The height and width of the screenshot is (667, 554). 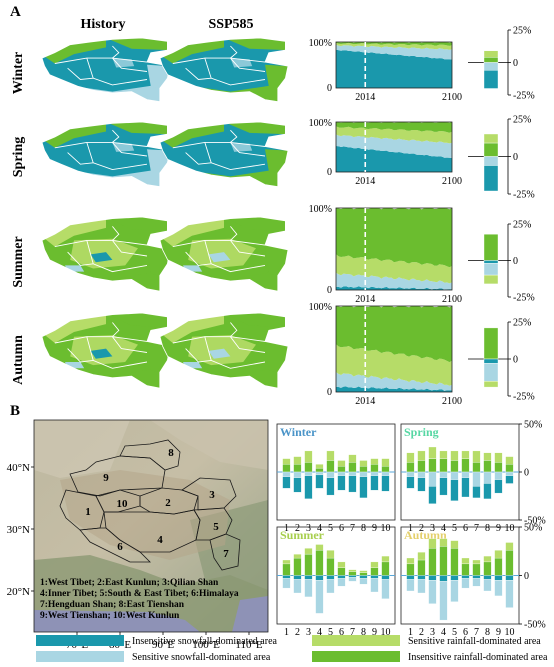 I want to click on legend-label: Insensitive snowfall-dominated area, so click(x=205, y=641).